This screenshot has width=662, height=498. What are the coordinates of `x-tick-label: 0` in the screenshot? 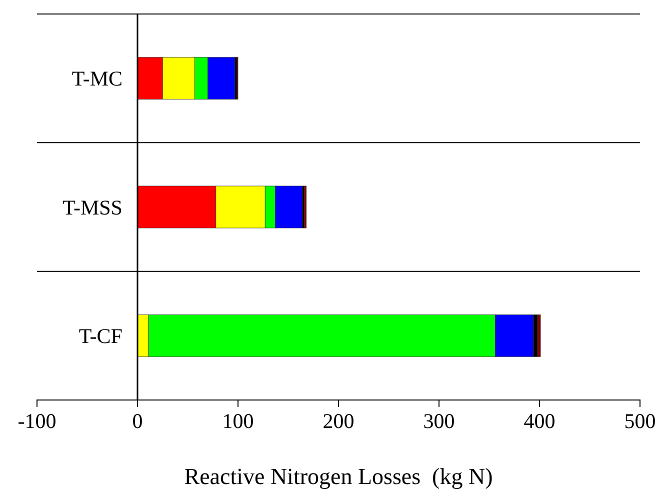 It's located at (137, 420).